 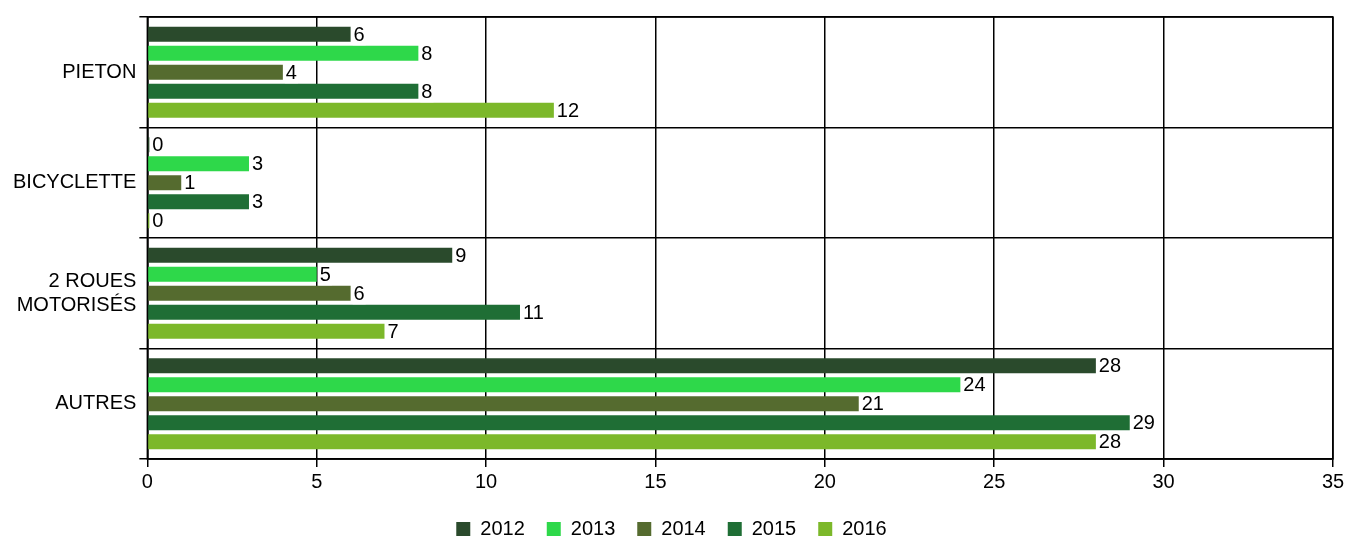 I want to click on y-tick-label: BICYCLETTE, so click(x=75, y=181).